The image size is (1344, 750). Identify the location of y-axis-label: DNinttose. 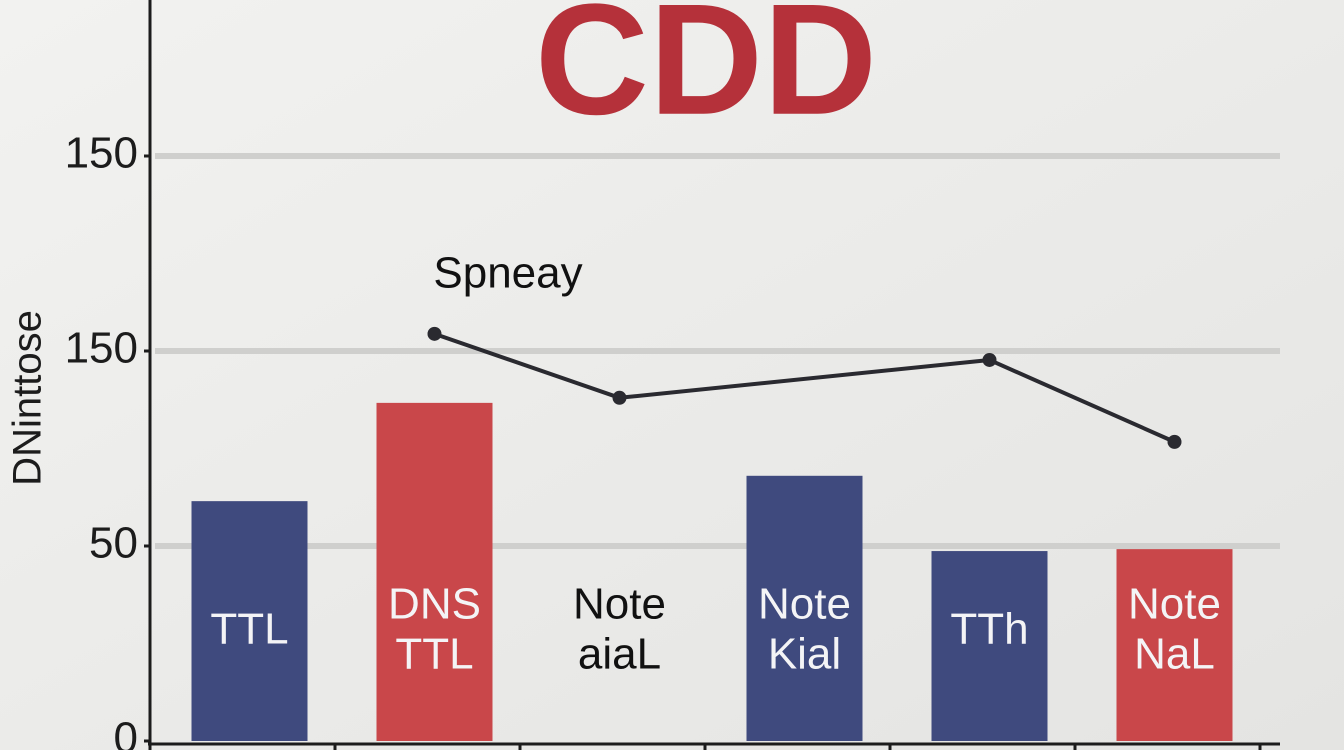
(28, 398).